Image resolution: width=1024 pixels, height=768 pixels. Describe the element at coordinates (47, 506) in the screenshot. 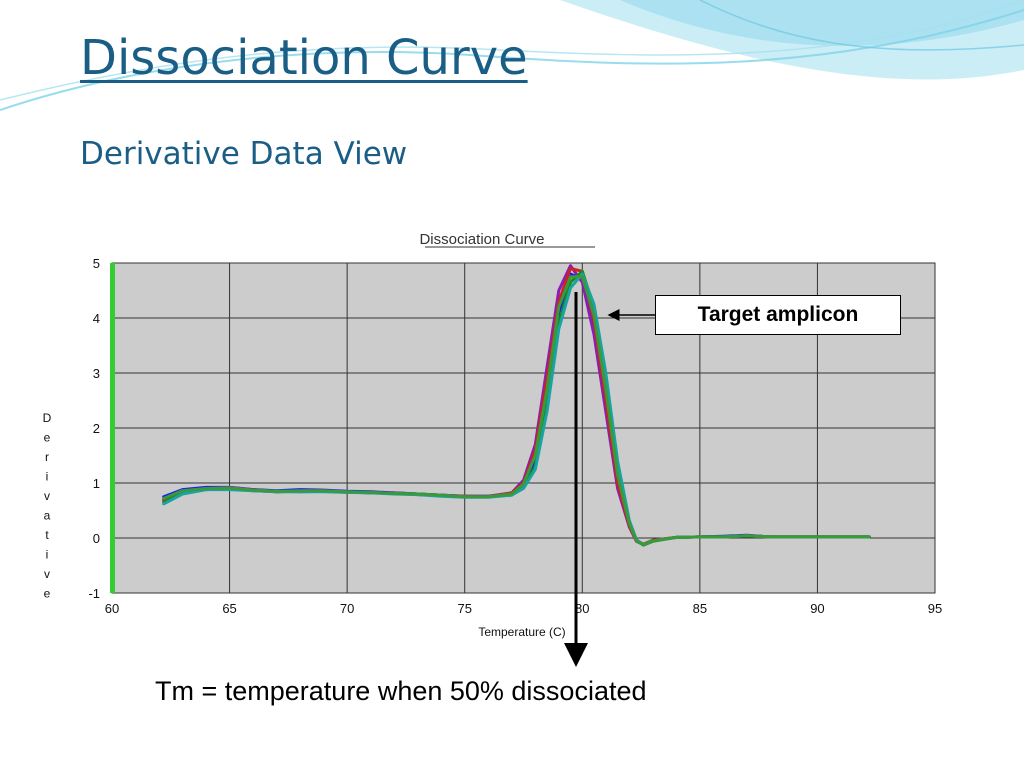

I see `y-axis-label: Derivative` at that location.